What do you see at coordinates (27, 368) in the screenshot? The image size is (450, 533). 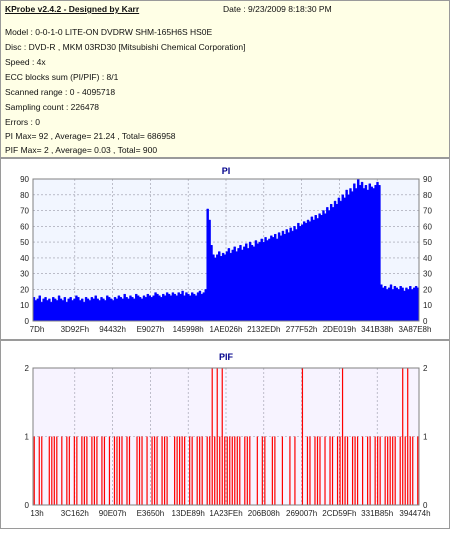 I see `y-tick-label-left: 2` at bounding box center [27, 368].